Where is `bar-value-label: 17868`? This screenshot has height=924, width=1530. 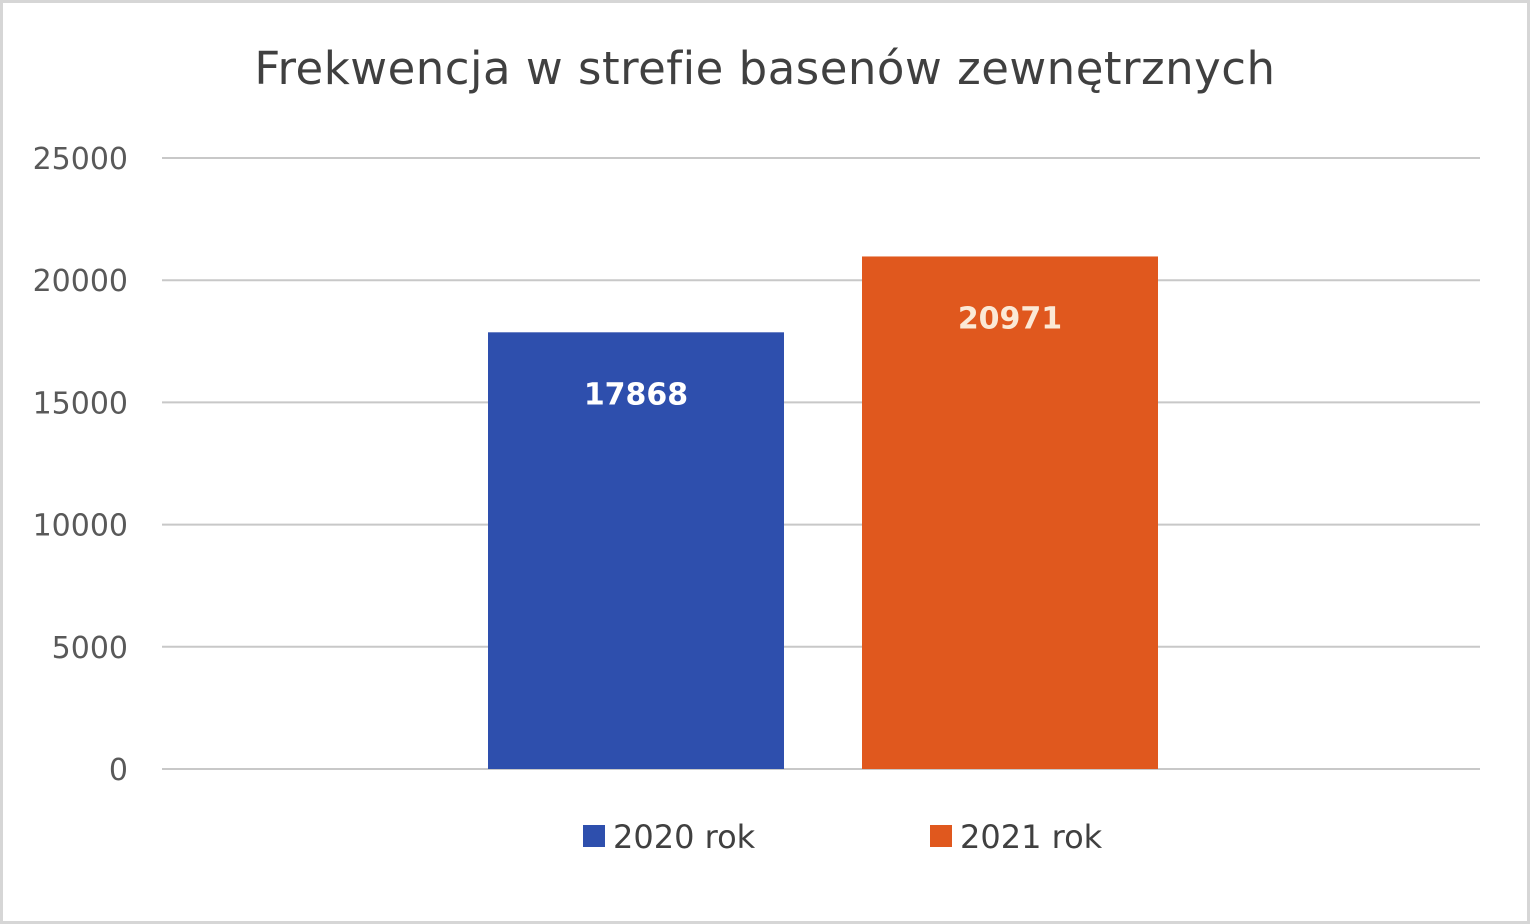 bar-value-label: 17868 is located at coordinates (636, 394).